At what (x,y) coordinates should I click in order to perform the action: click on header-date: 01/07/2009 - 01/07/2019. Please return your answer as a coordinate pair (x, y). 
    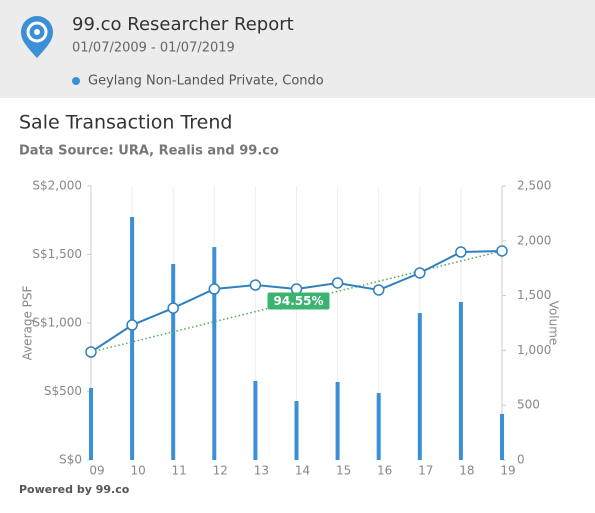
    Looking at the image, I should click on (153, 48).